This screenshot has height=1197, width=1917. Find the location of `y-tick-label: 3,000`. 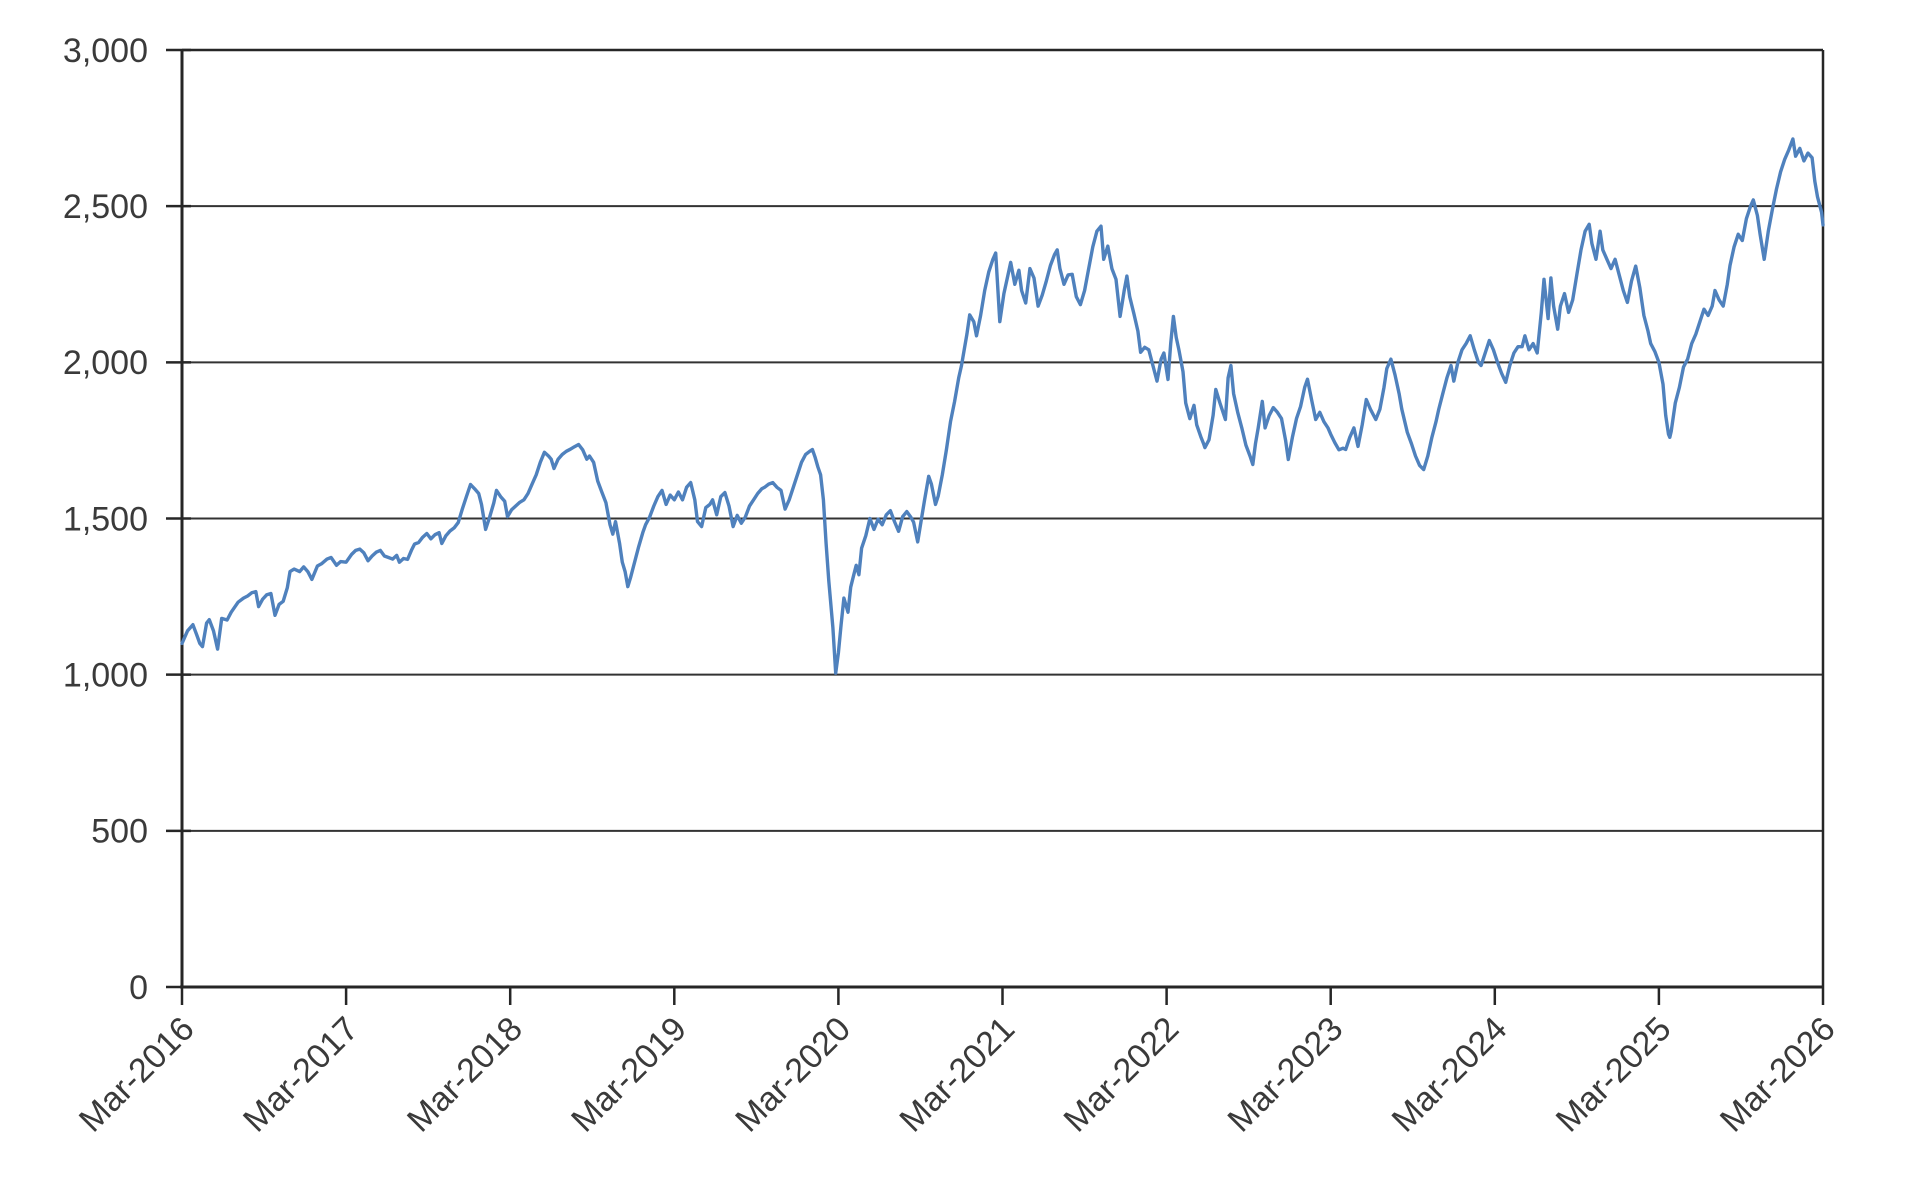

y-tick-label: 3,000 is located at coordinates (105, 51).